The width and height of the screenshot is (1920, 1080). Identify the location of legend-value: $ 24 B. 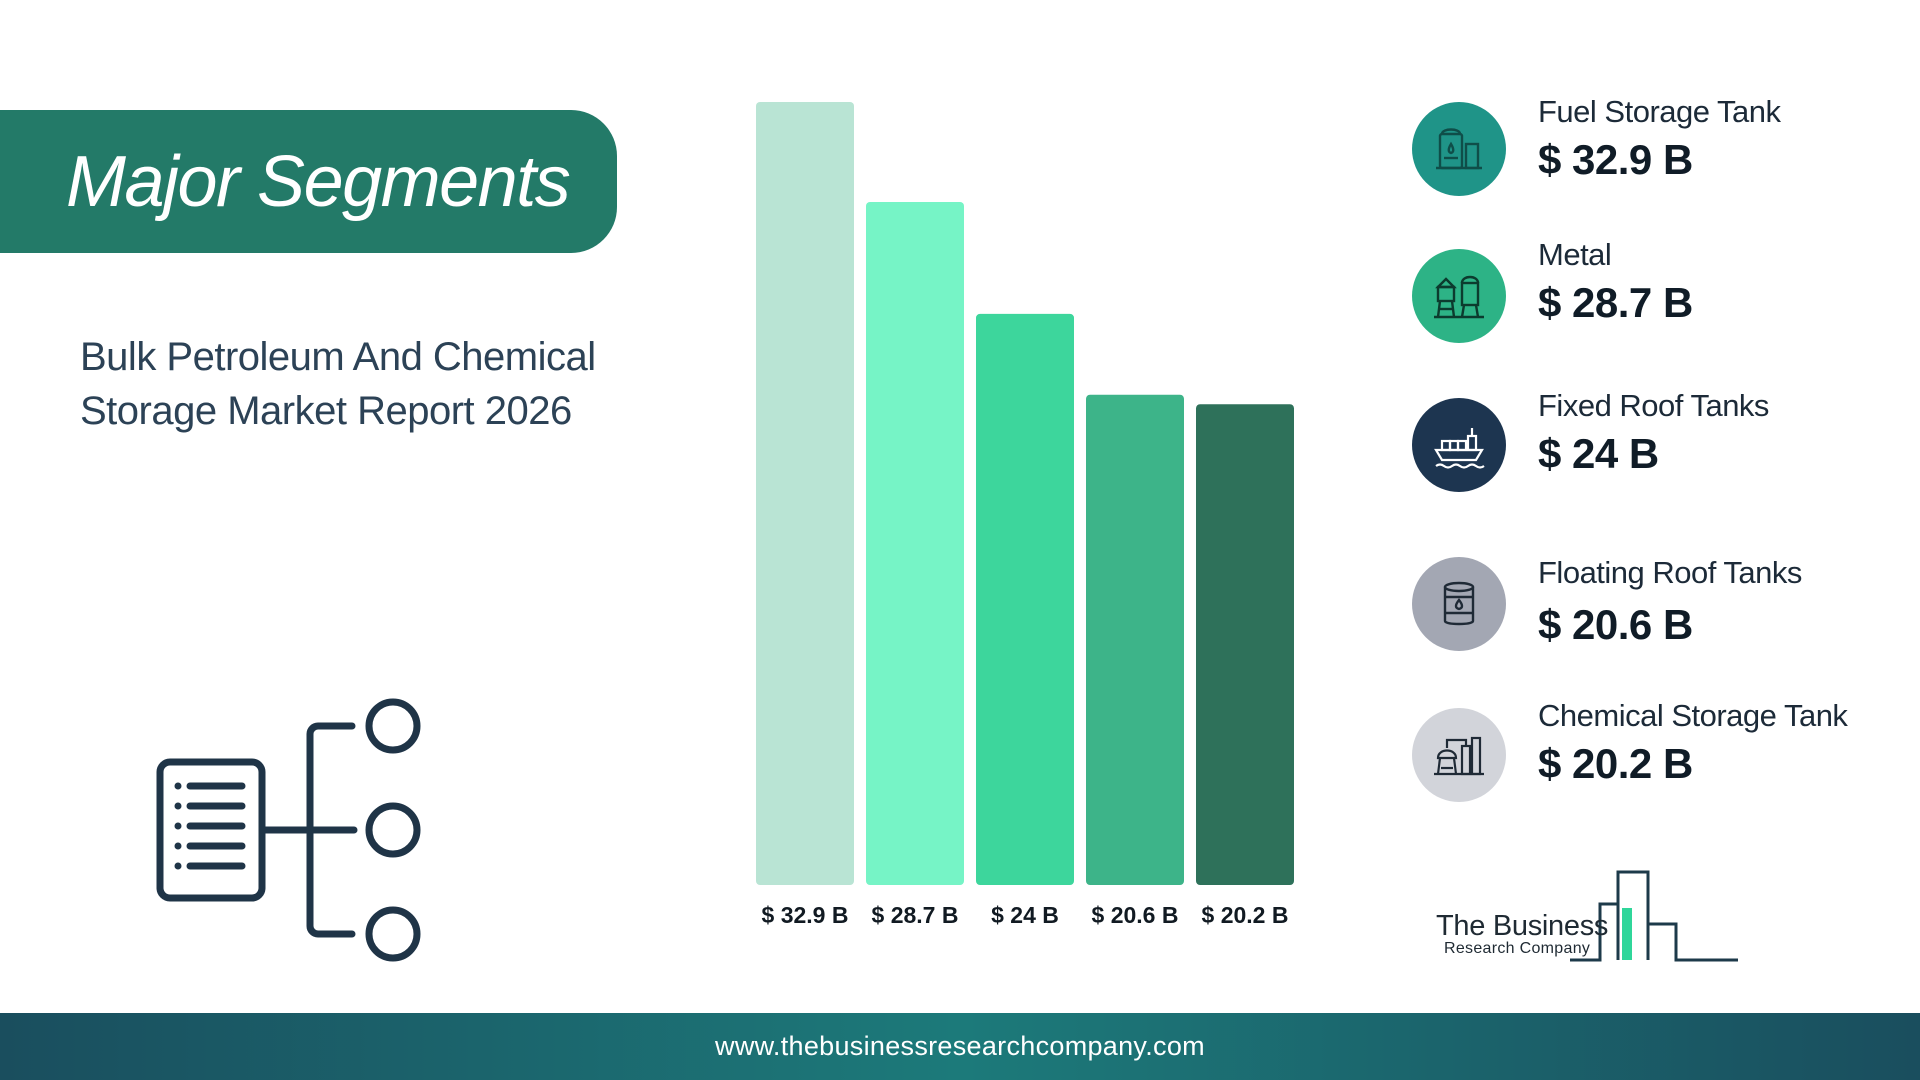
(1598, 453).